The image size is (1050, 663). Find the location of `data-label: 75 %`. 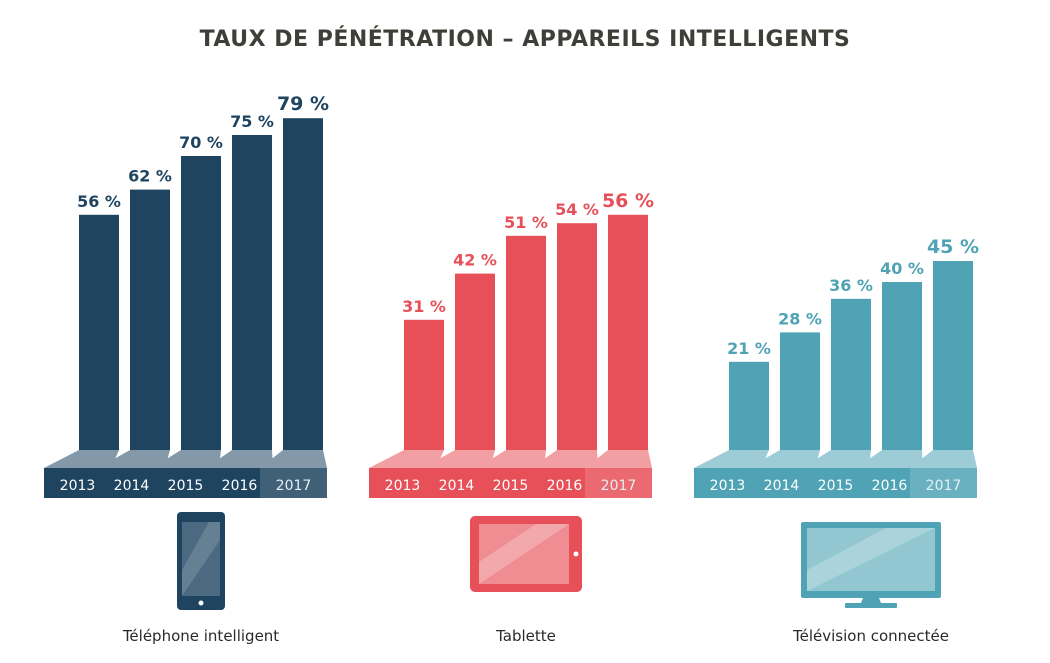

data-label: 75 % is located at coordinates (252, 121).